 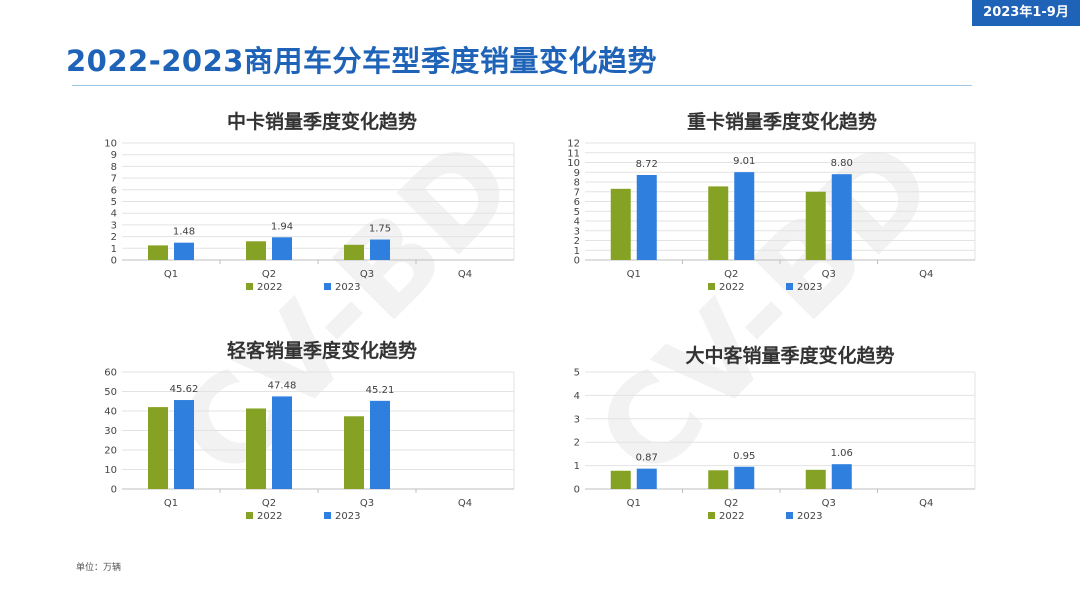 I want to click on data-label-2023-Q2: 0.95, so click(x=744, y=456).